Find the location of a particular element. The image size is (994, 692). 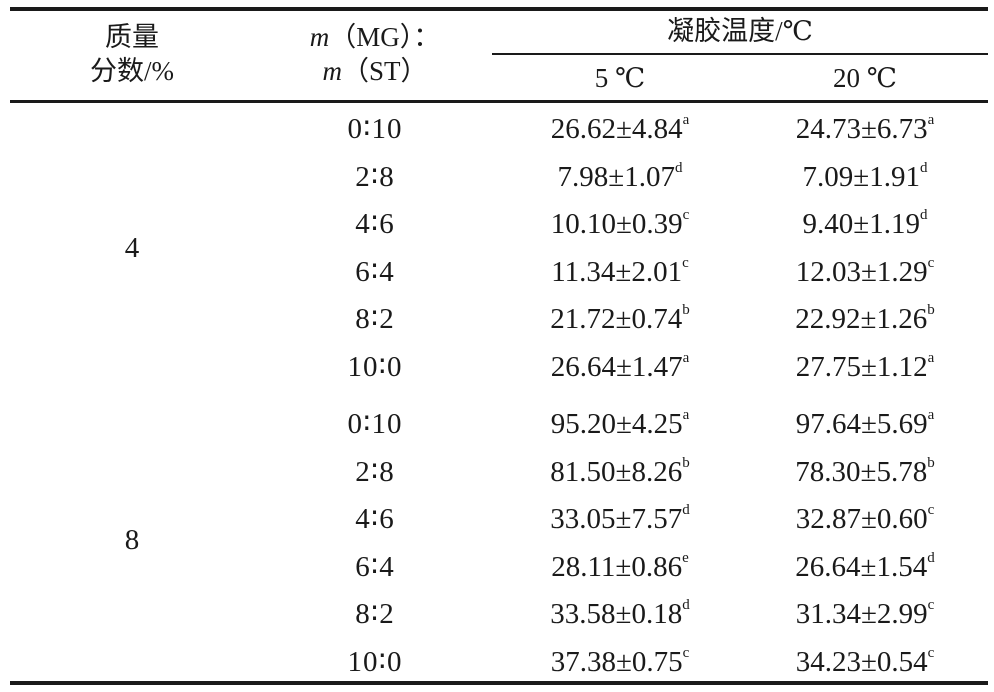

gel-temp-20c-cell: 27.75±1.12a is located at coordinates (865, 367).